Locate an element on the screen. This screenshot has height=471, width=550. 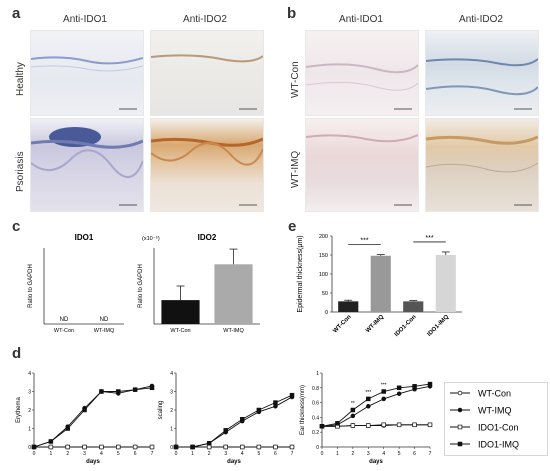
chart-c-ido1: IDO1 Ratio to GAPDH ND WT-Con ND WT-IMQ is located at coordinates (76, 283).